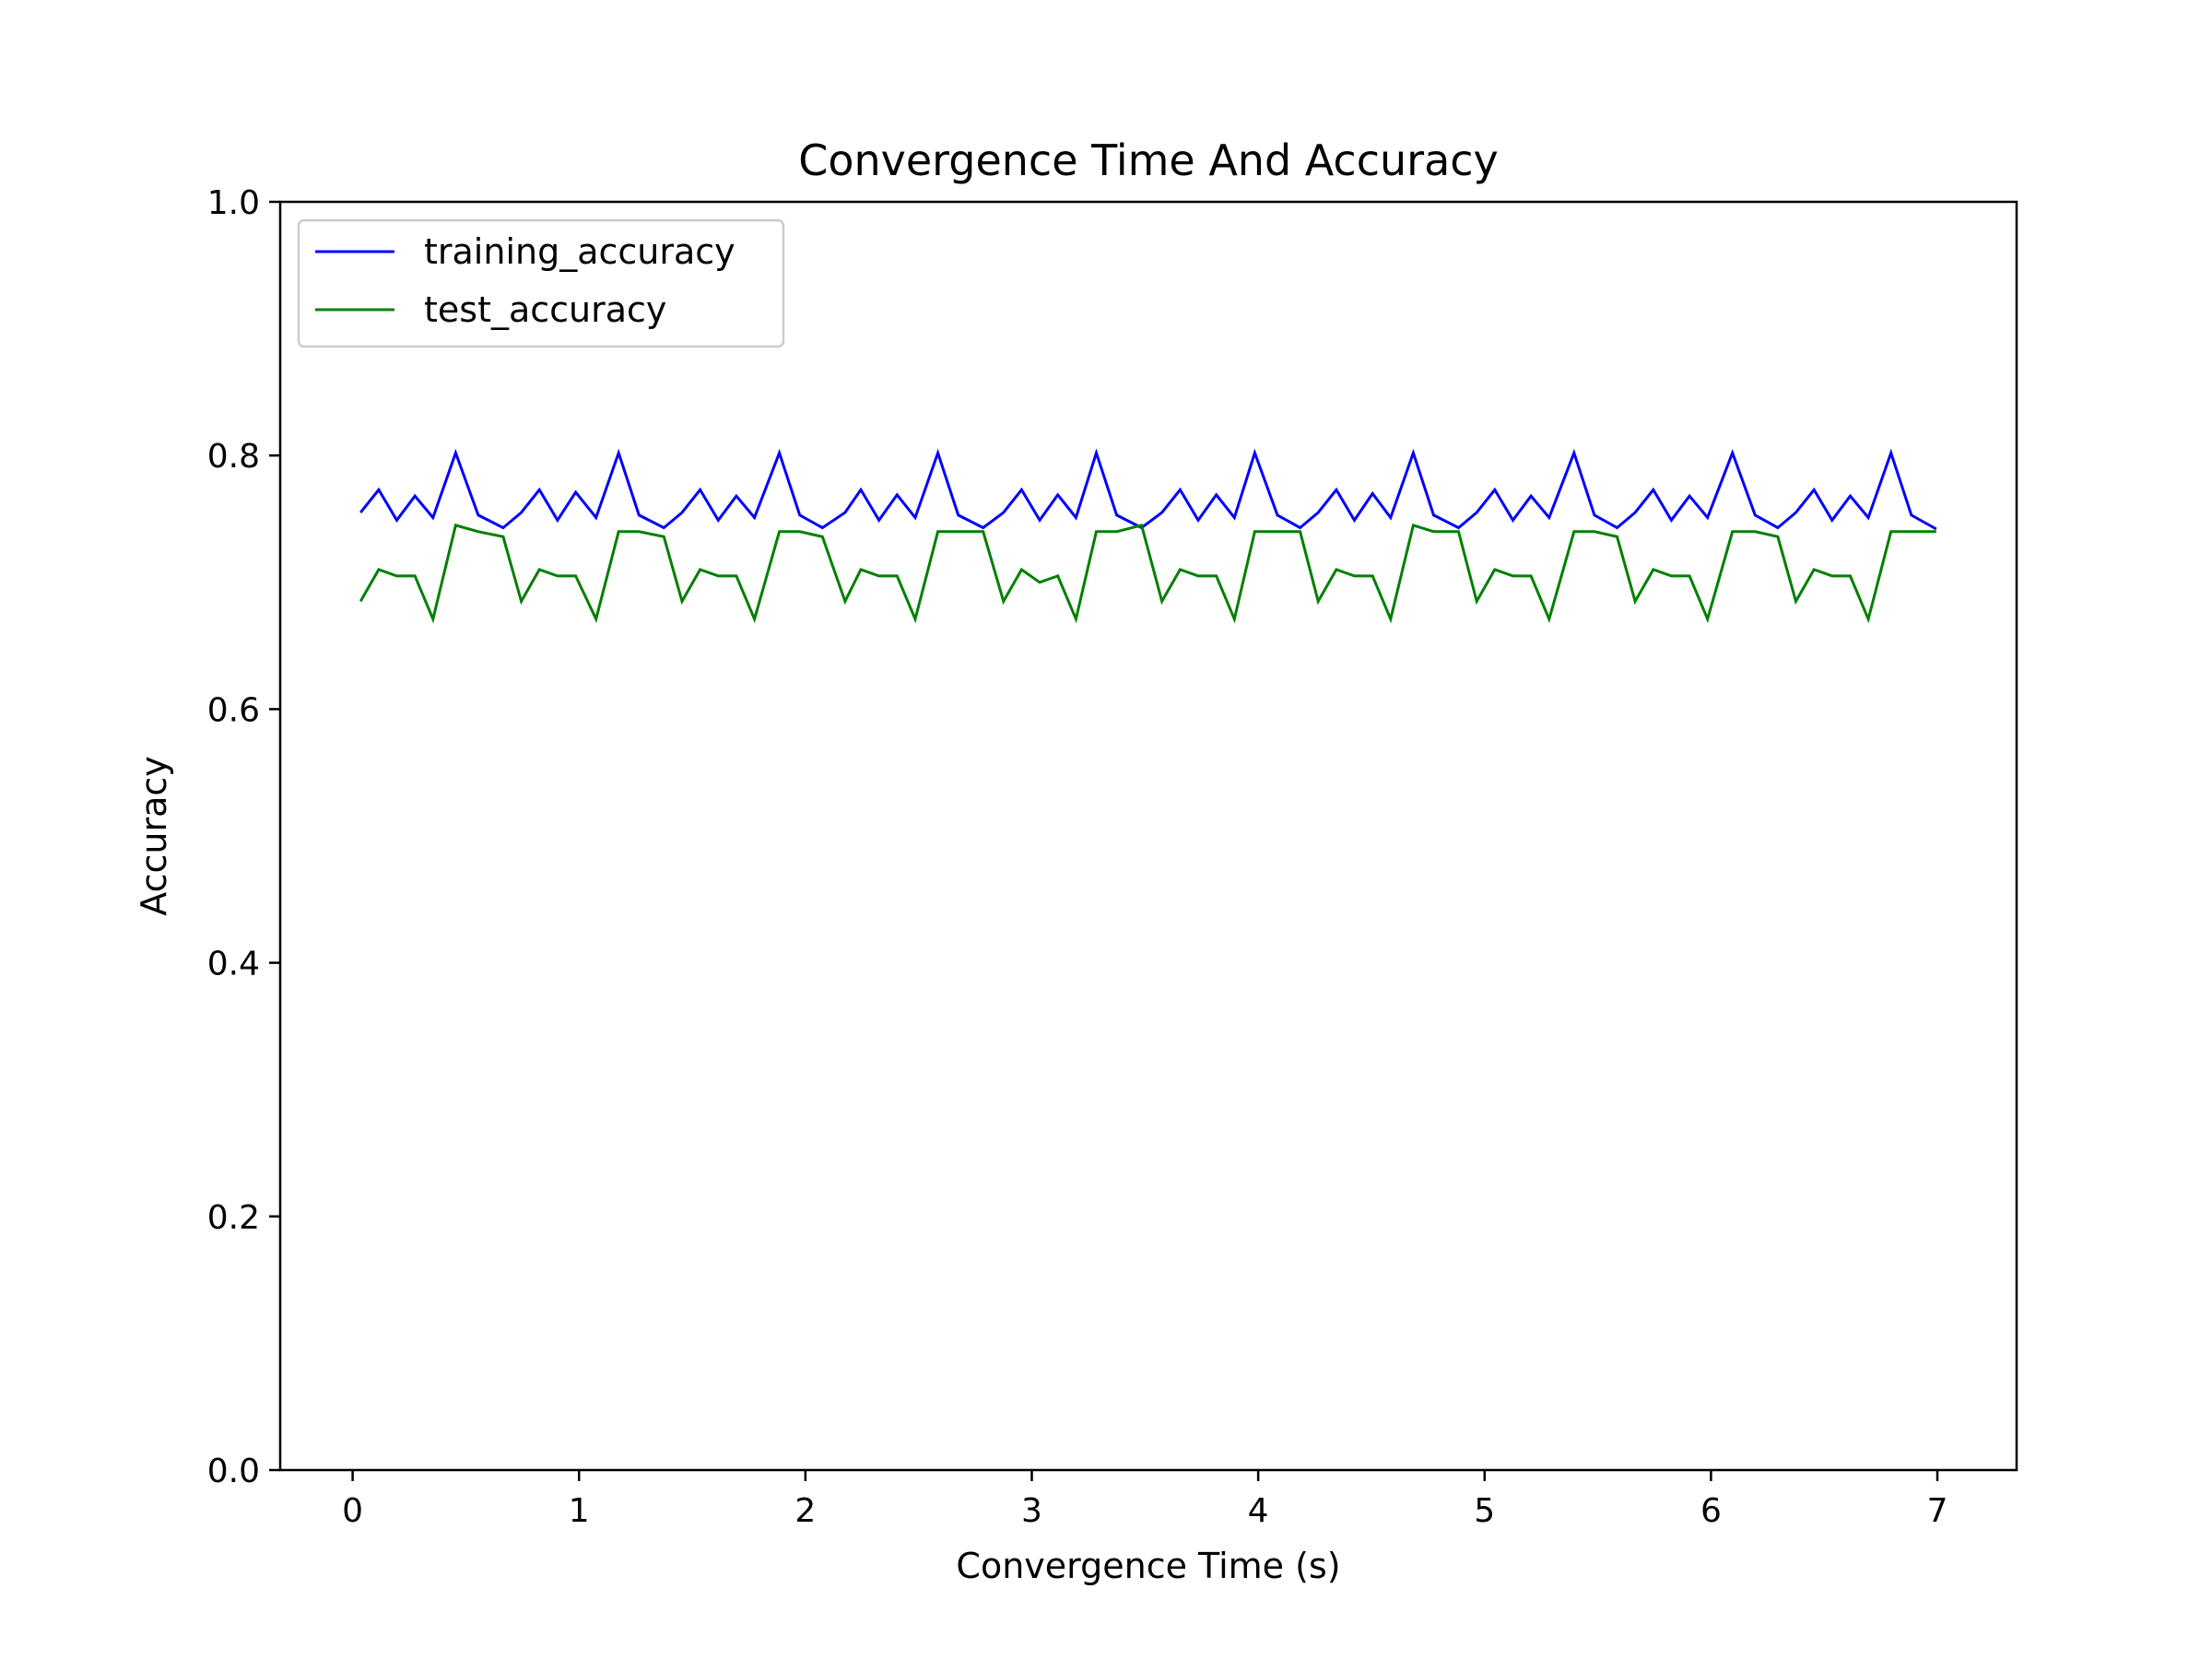  What do you see at coordinates (1031, 1511) in the screenshot?
I see `x-tick-label: 3` at bounding box center [1031, 1511].